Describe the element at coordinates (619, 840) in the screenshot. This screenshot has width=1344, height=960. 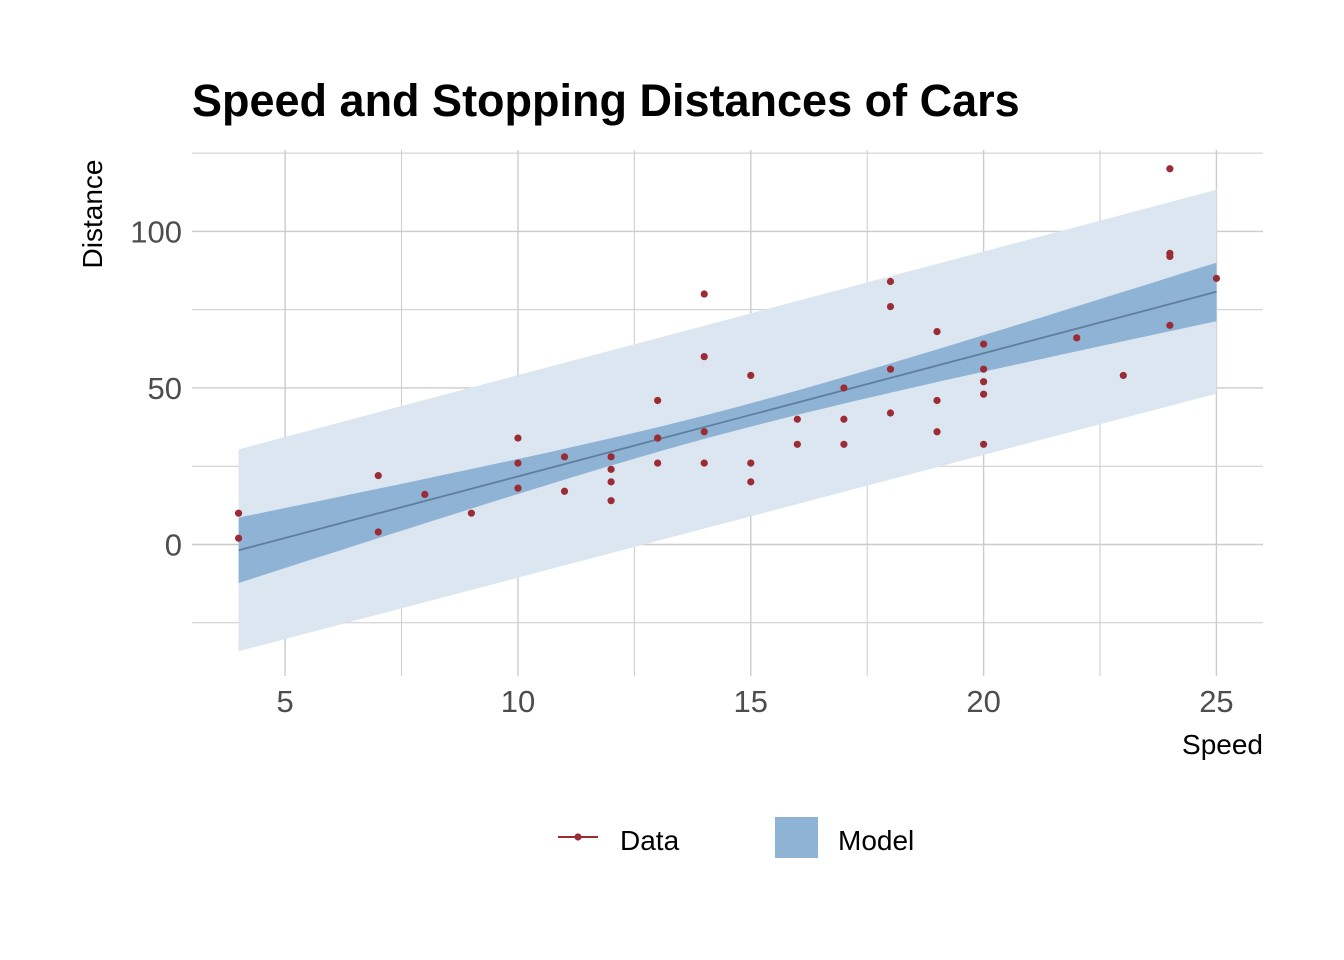
I see `legend-item-data: Data` at that location.